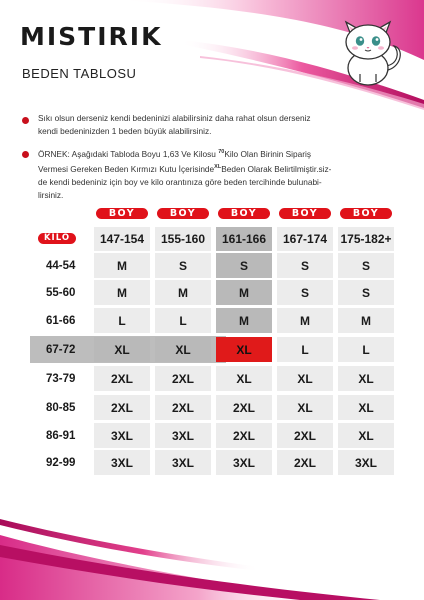 This screenshot has height=600, width=424. I want to click on weight-range-label: 73-79, so click(61, 378).